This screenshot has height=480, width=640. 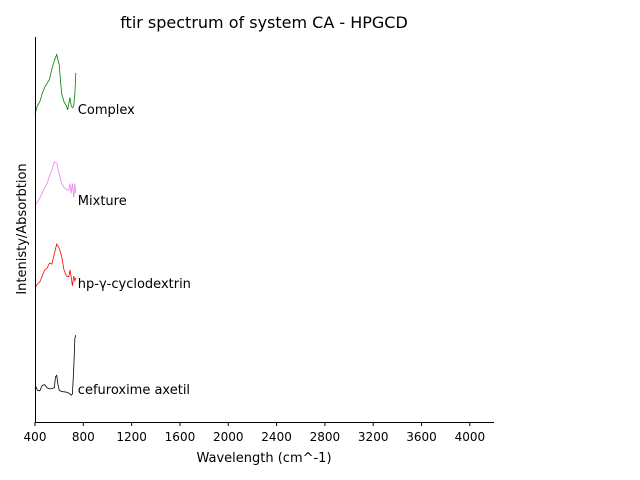 What do you see at coordinates (55, 224) in the screenshot?
I see `plot-area` at bounding box center [55, 224].